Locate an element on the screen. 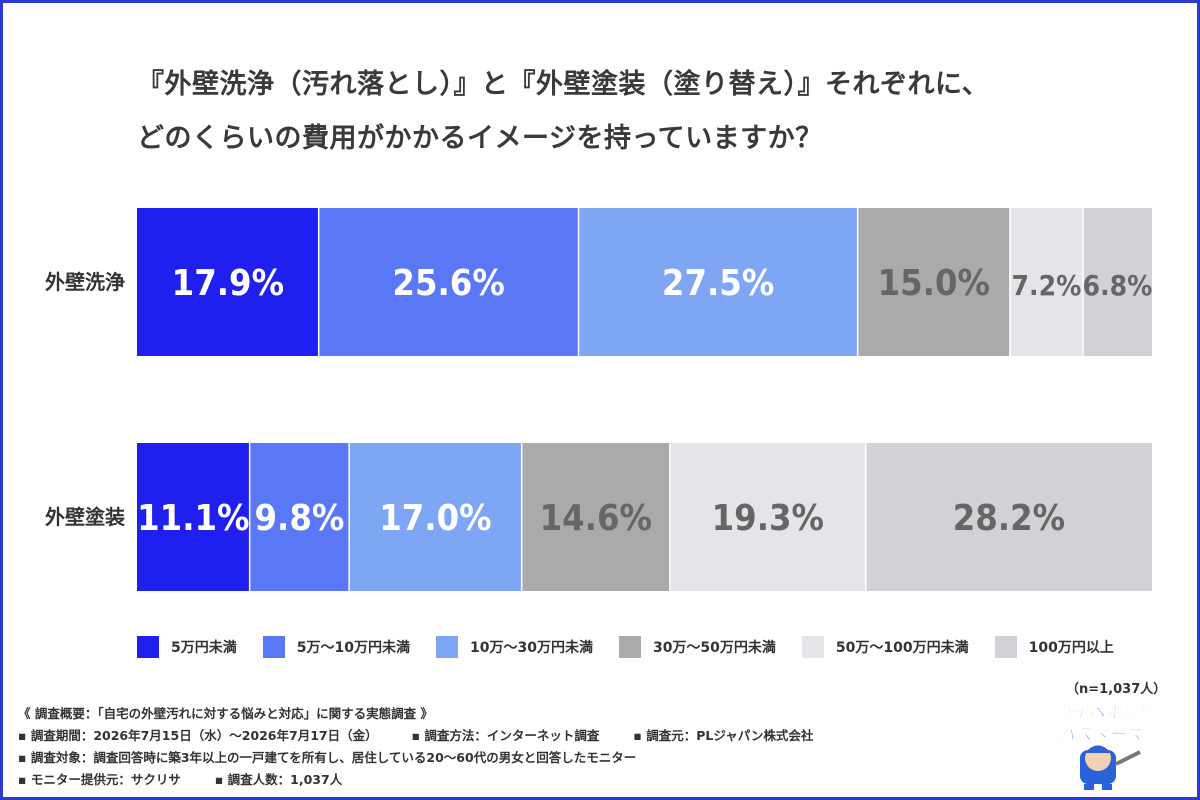 Image resolution: width=1200 pixels, height=800 pixels. legend-item: 10万～30万円未満 is located at coordinates (514, 647).